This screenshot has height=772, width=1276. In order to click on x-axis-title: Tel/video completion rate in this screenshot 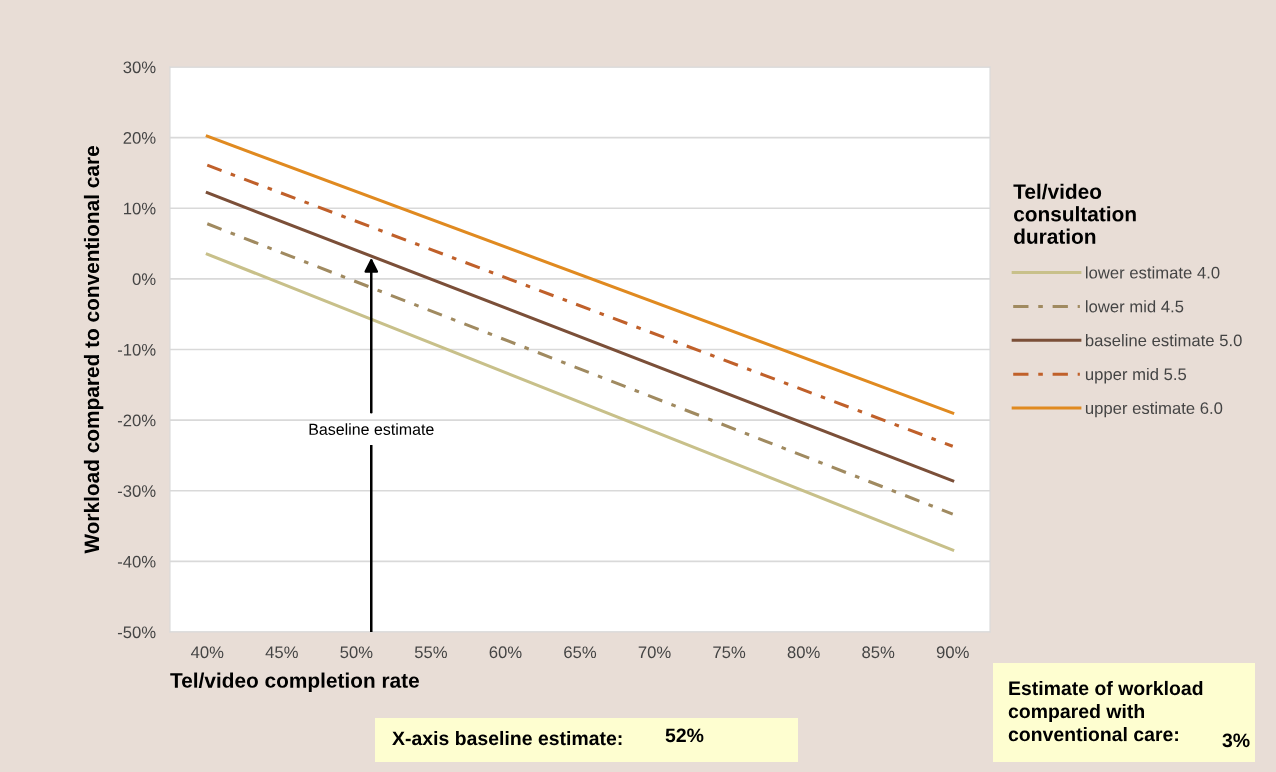, I will do `click(294, 682)`.